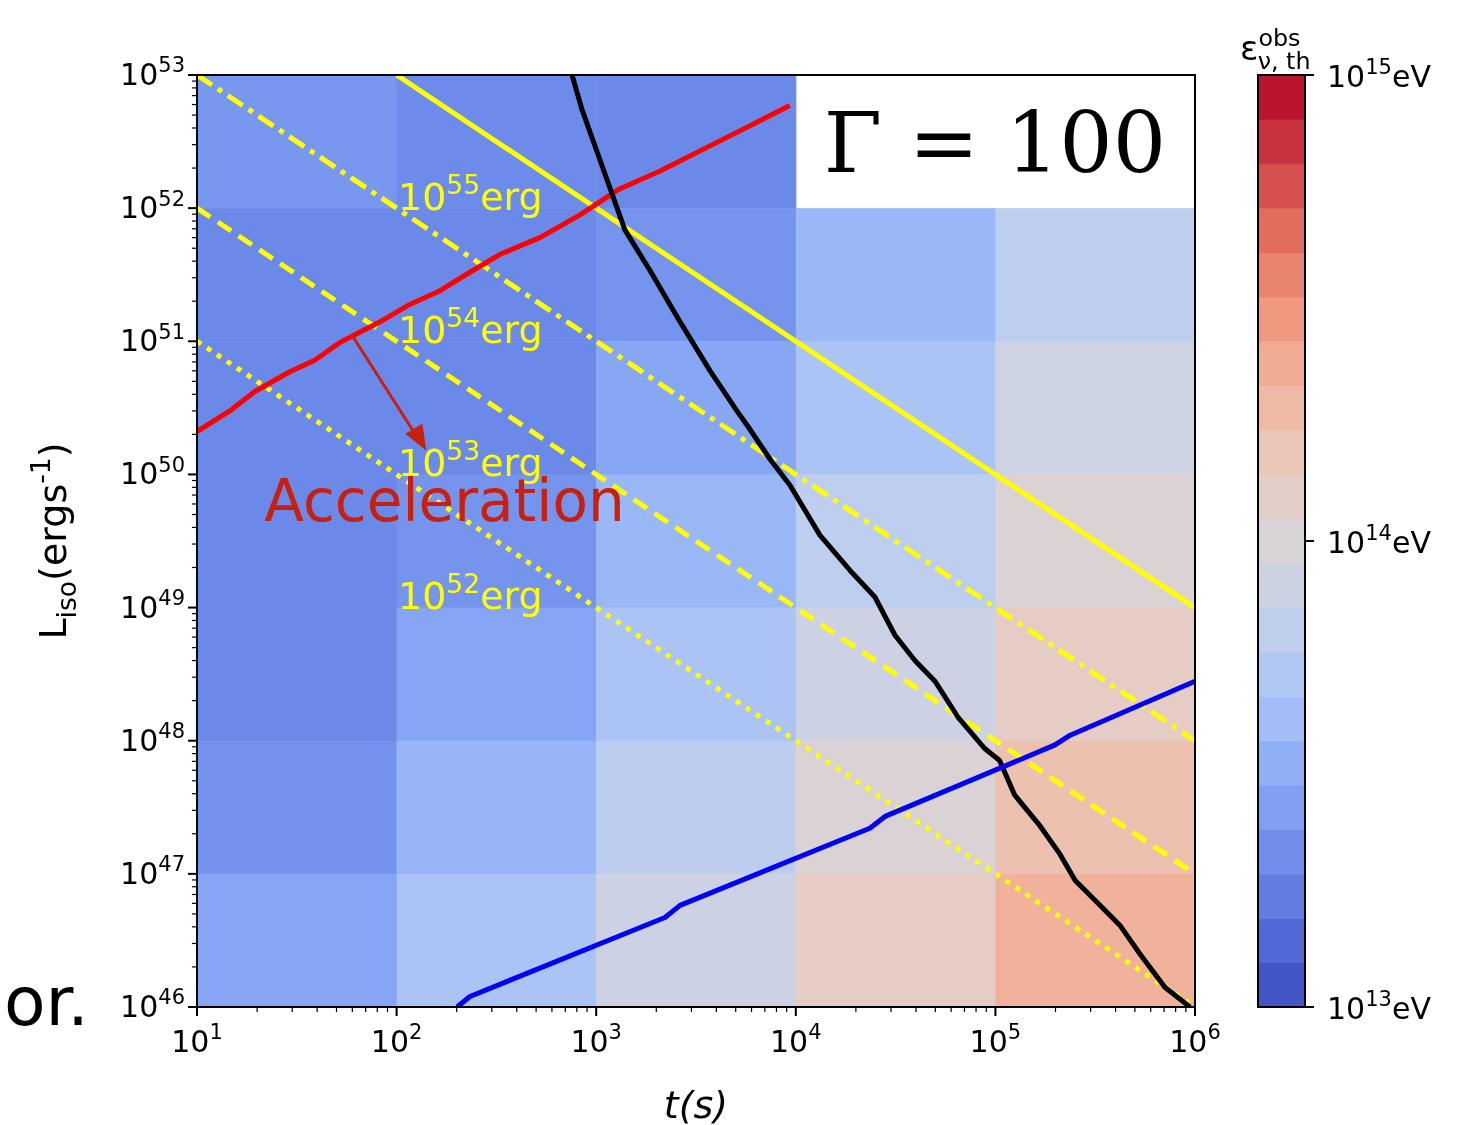 This screenshot has height=1125, width=1462. What do you see at coordinates (1379, 74) in the screenshot?
I see `color-bar-label: 10$^{15}$eV` at bounding box center [1379, 74].